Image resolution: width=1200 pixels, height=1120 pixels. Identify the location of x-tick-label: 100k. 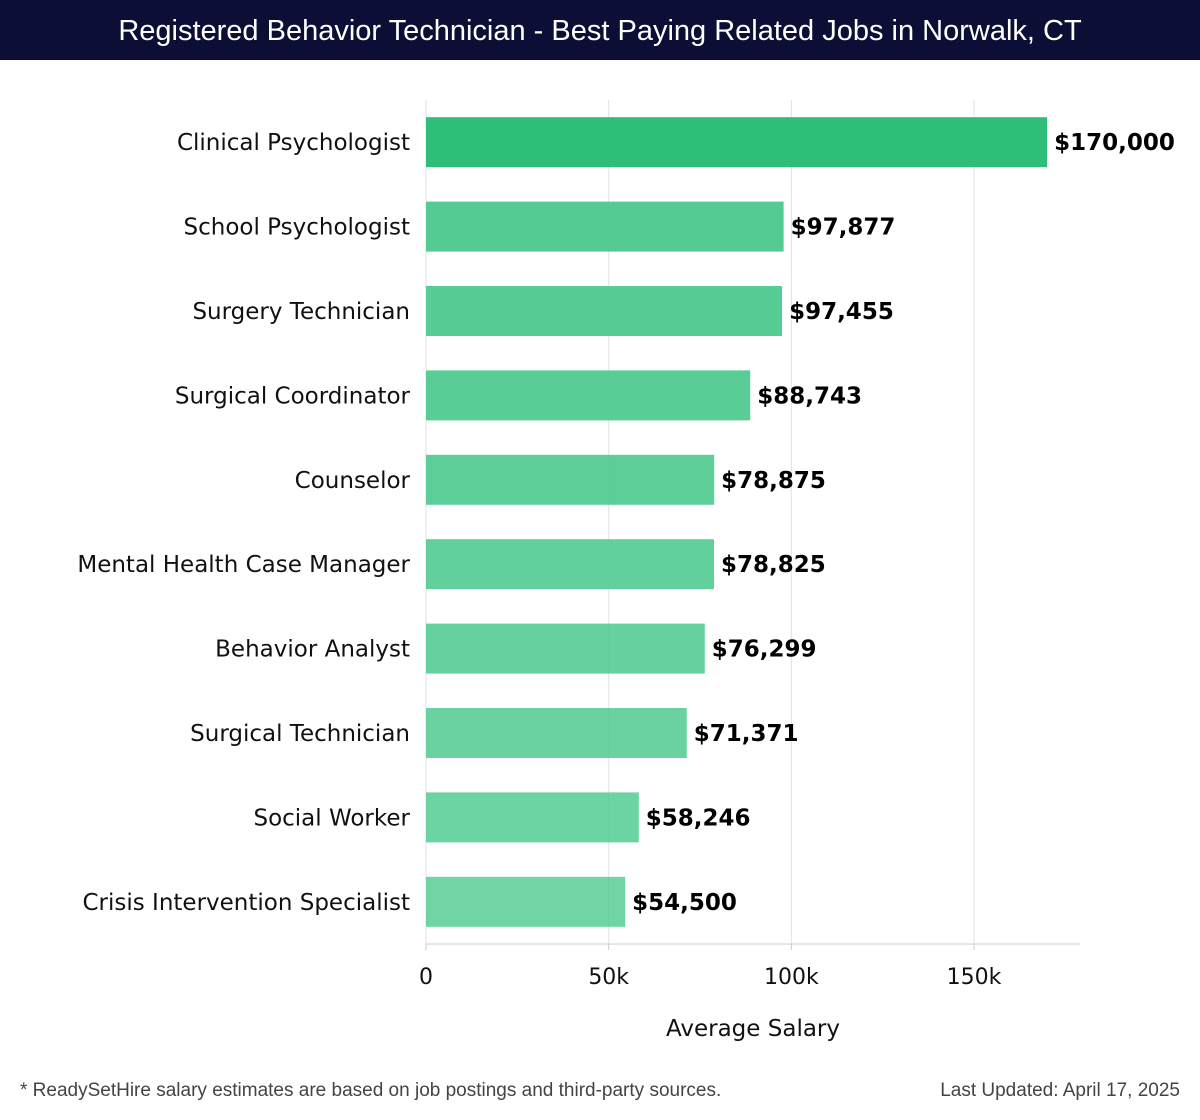
(791, 977).